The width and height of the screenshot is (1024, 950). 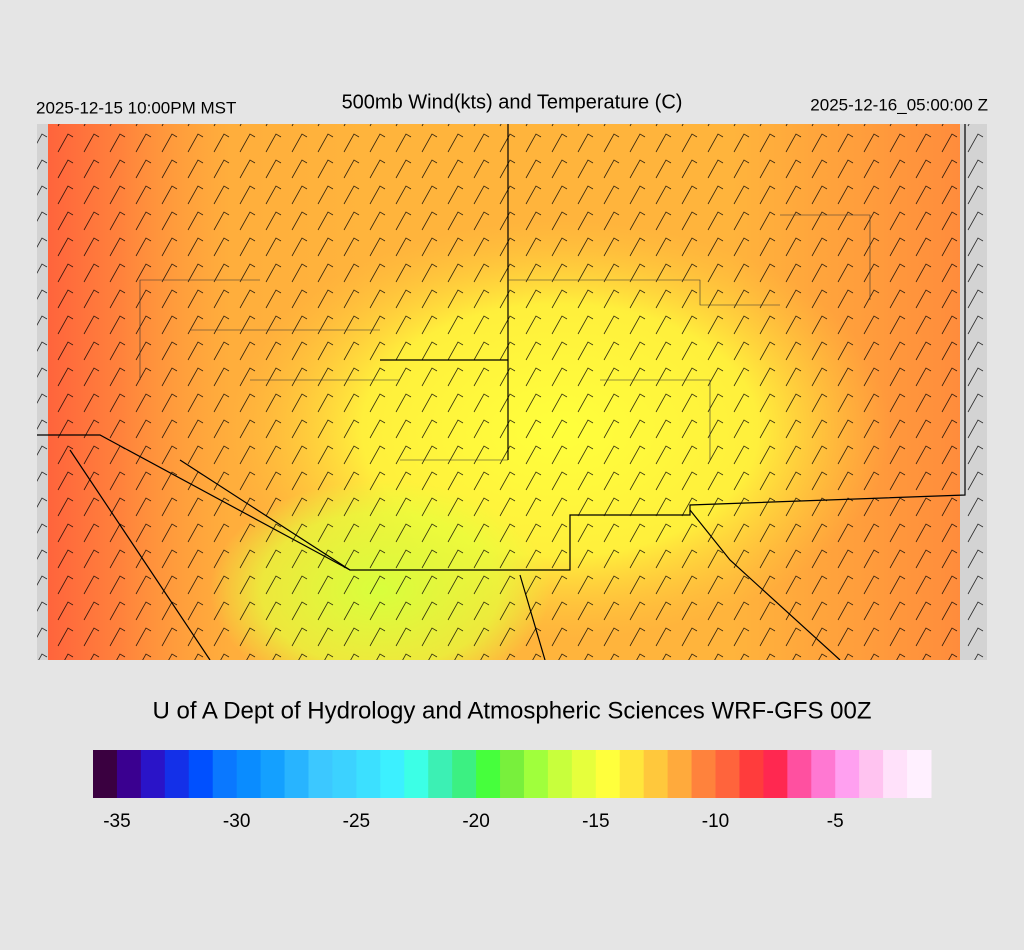 What do you see at coordinates (899, 104) in the screenshot?
I see `valid-time-utc: 2025-12-16_05:00:00 Z` at bounding box center [899, 104].